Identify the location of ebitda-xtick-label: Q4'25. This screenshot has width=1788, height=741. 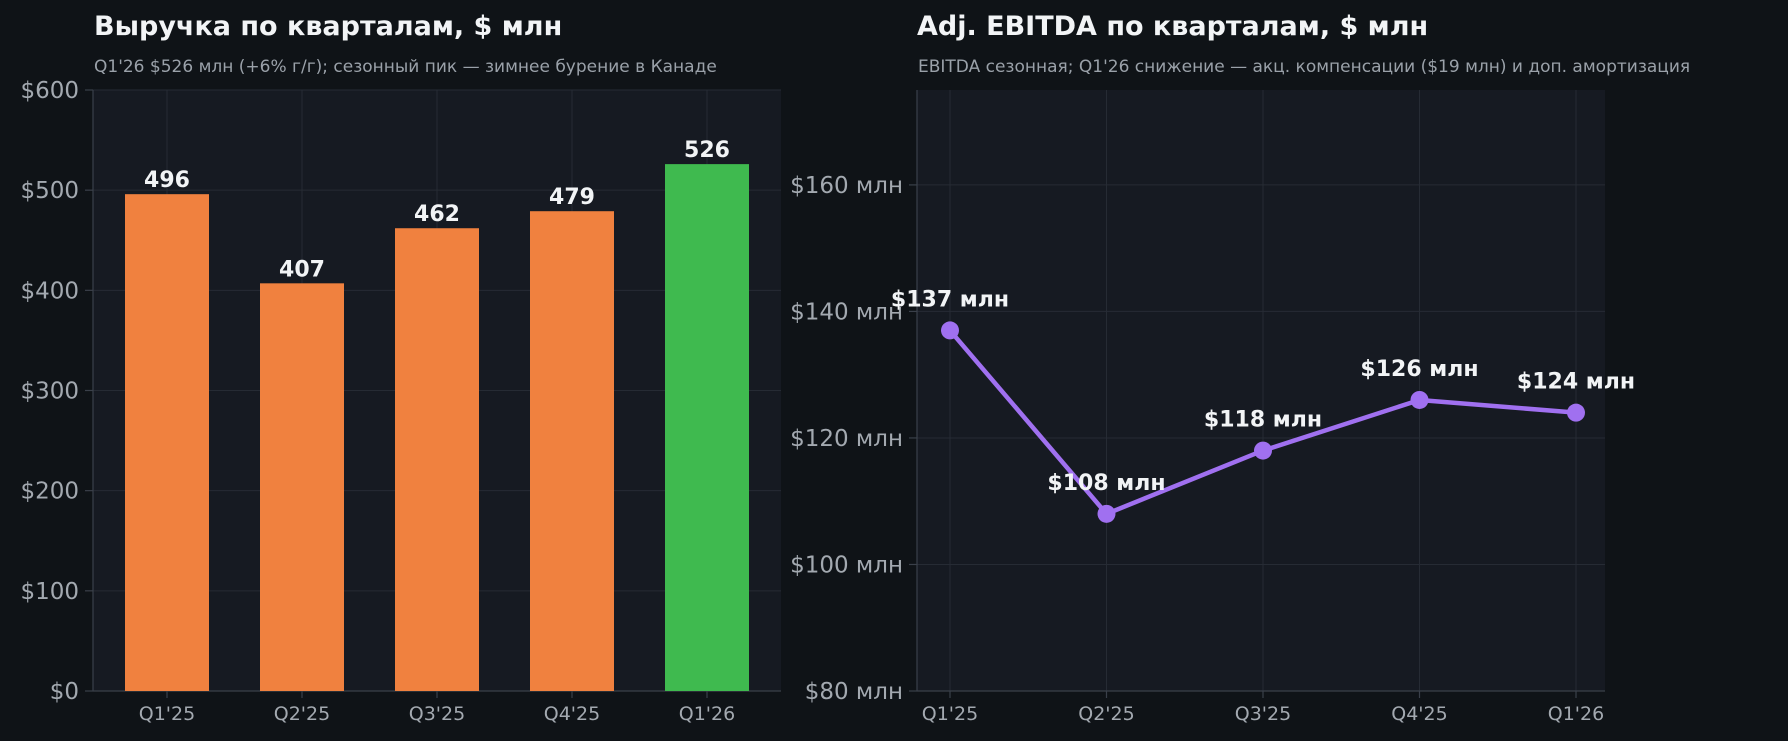
(1419, 714).